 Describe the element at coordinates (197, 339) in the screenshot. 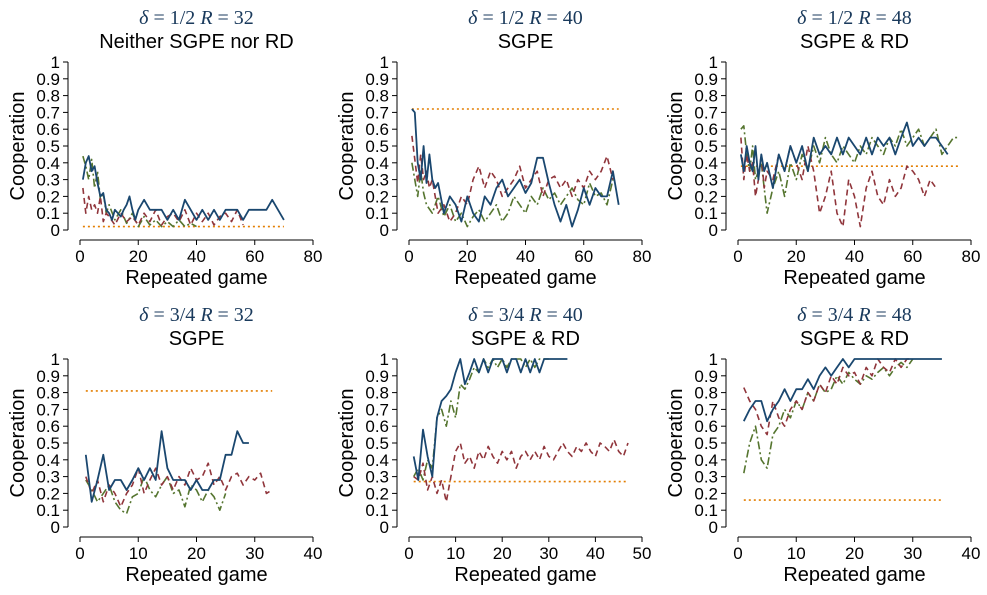

I see `chart-subtitle: SGPE` at that location.